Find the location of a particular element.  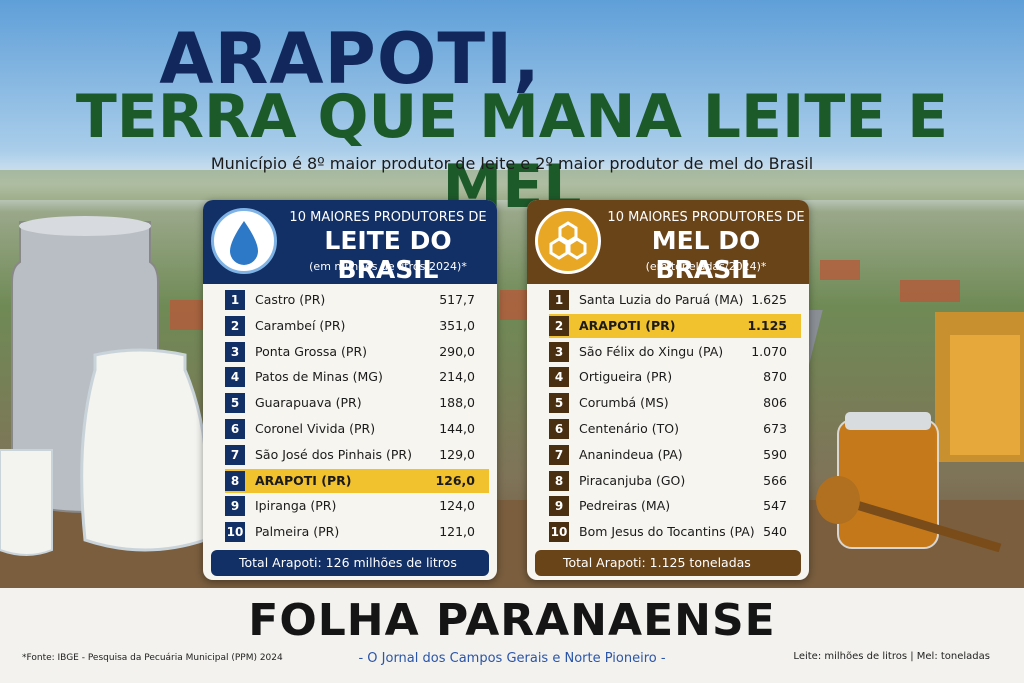

table-row: 6 Coronel Vivida (PR) 144,0 is located at coordinates (357, 429).